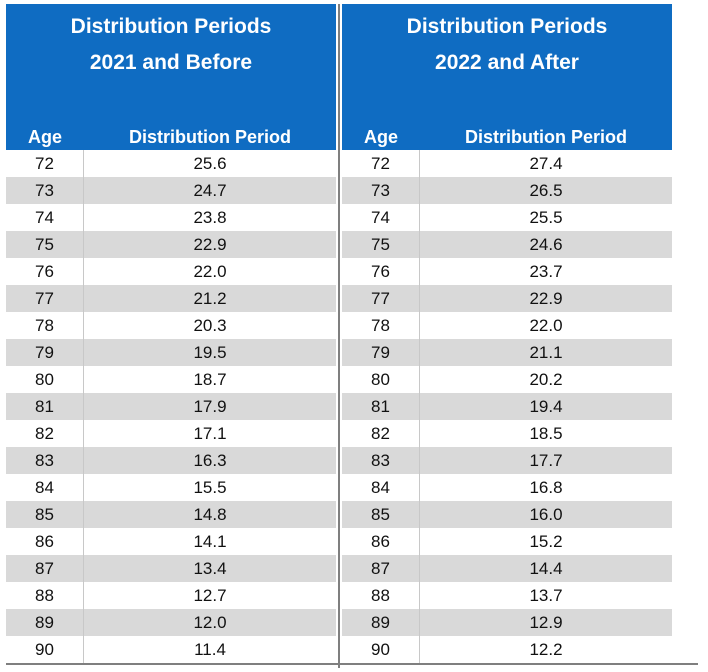 This screenshot has height=672, width=708. What do you see at coordinates (171, 568) in the screenshot?
I see `table-row: 87 13.4` at bounding box center [171, 568].